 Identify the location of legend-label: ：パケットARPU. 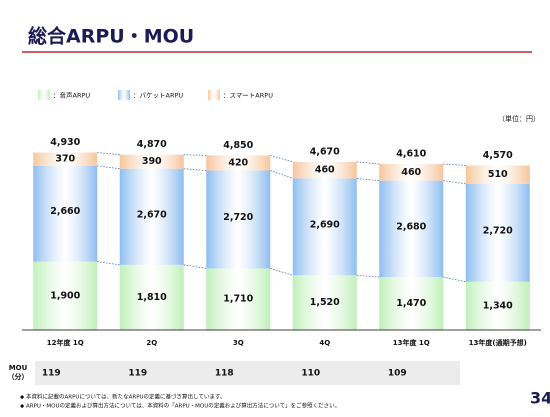
(158, 96).